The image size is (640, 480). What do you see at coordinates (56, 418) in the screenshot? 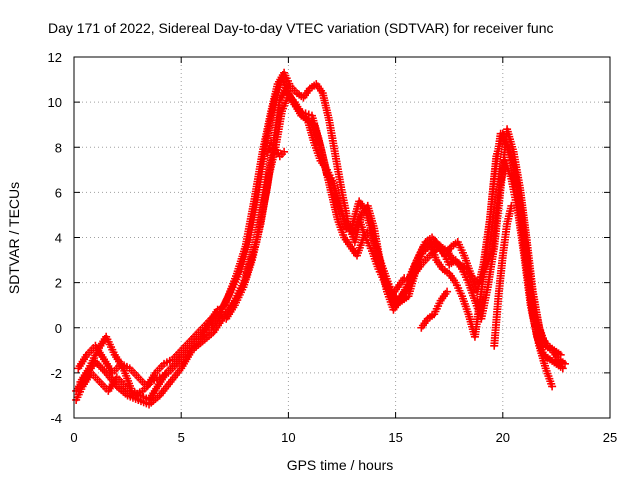
I see `y-tick-label: -4` at bounding box center [56, 418].